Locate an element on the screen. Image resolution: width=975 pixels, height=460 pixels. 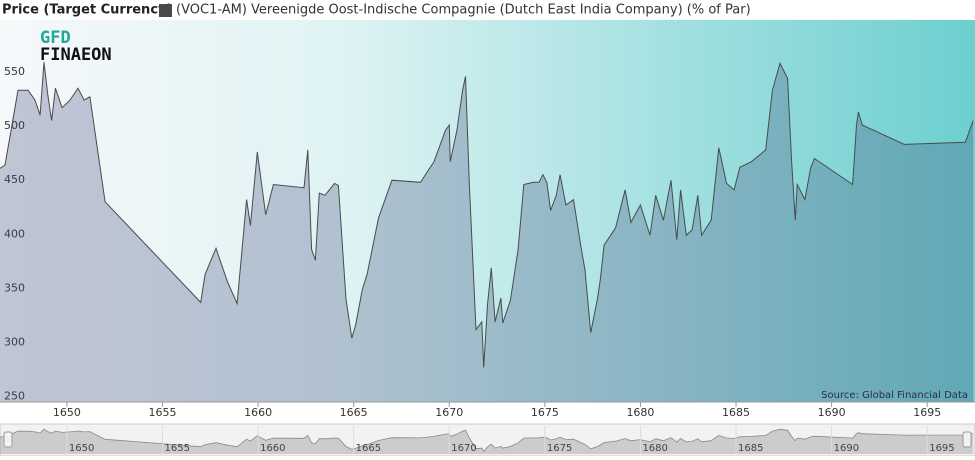
logo: FINAEON is located at coordinates (76, 55).